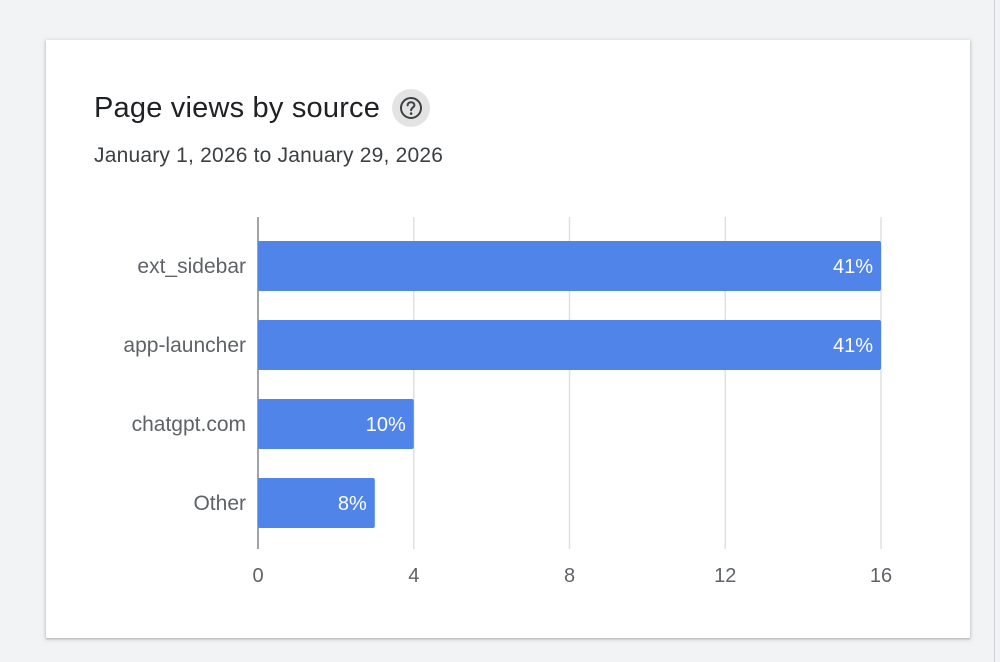 This screenshot has height=662, width=1000. I want to click on x-tick-label: 8, so click(569, 576).